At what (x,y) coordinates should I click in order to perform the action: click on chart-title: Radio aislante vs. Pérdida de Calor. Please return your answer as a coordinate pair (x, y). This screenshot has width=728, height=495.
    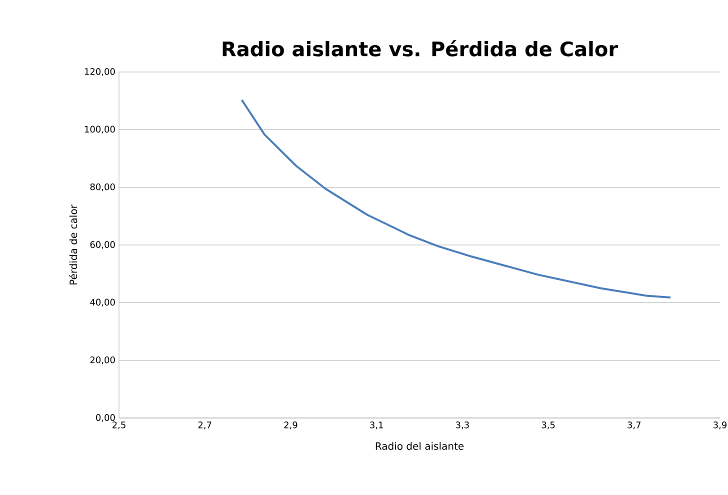
    Looking at the image, I should click on (420, 48).